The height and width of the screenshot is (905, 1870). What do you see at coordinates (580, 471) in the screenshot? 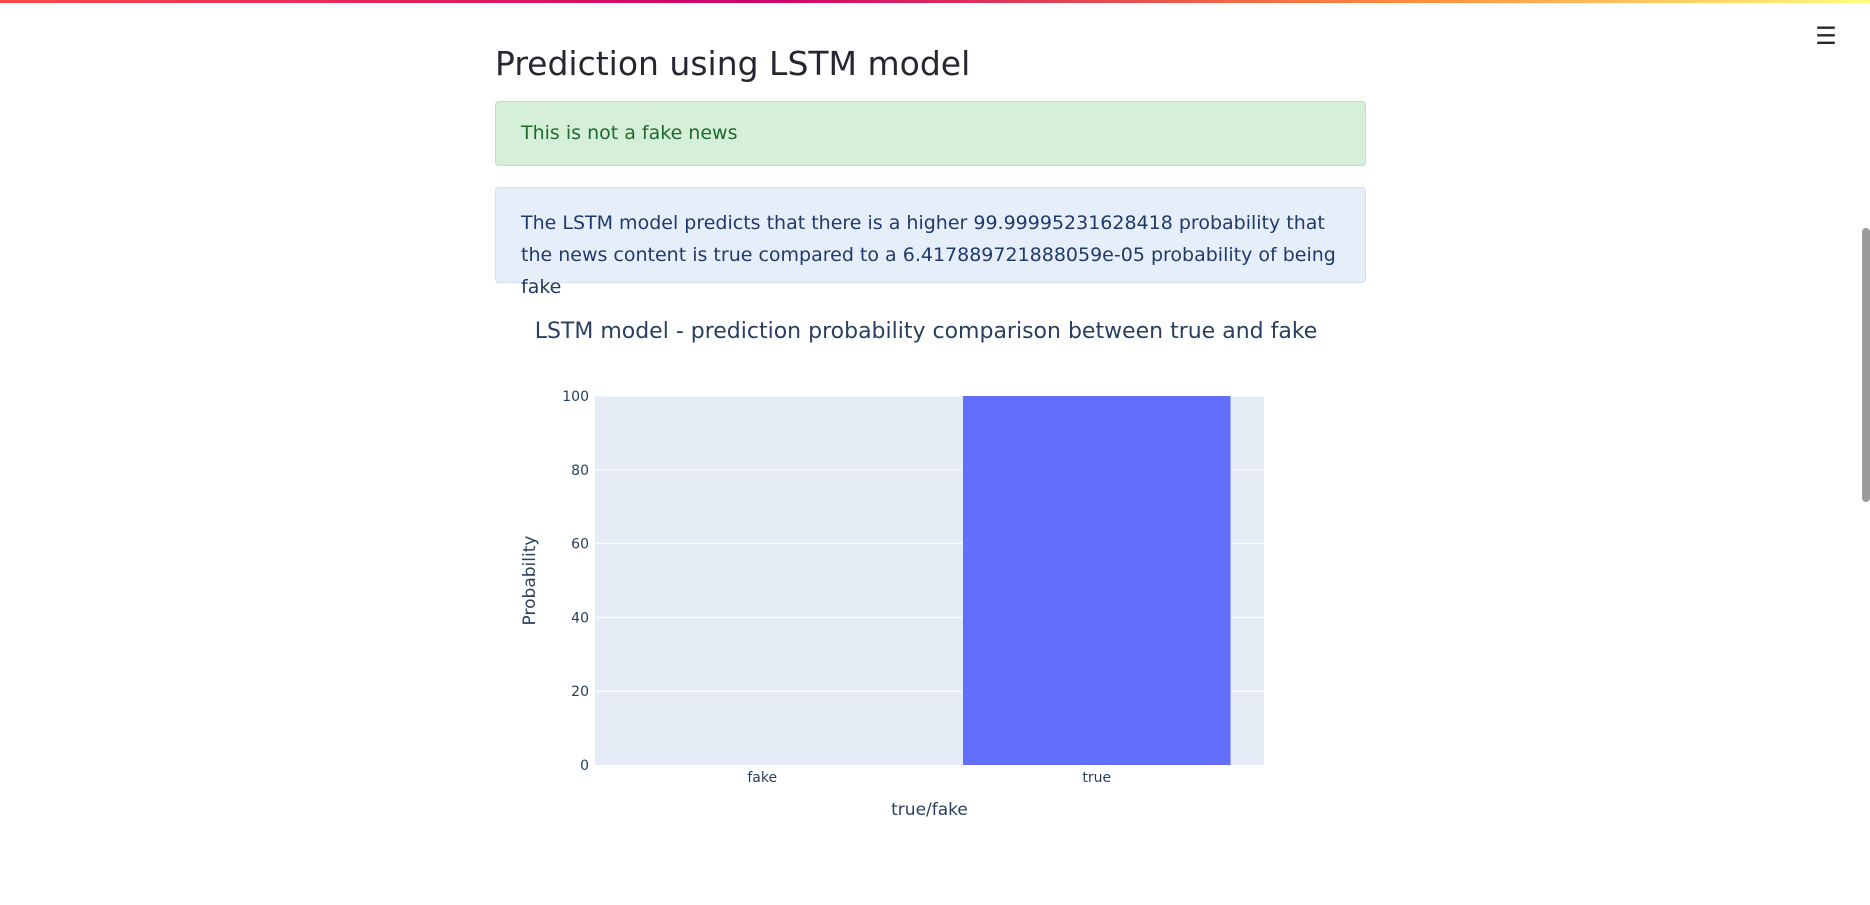
I see `y-tick-label-80: 80` at bounding box center [580, 471].